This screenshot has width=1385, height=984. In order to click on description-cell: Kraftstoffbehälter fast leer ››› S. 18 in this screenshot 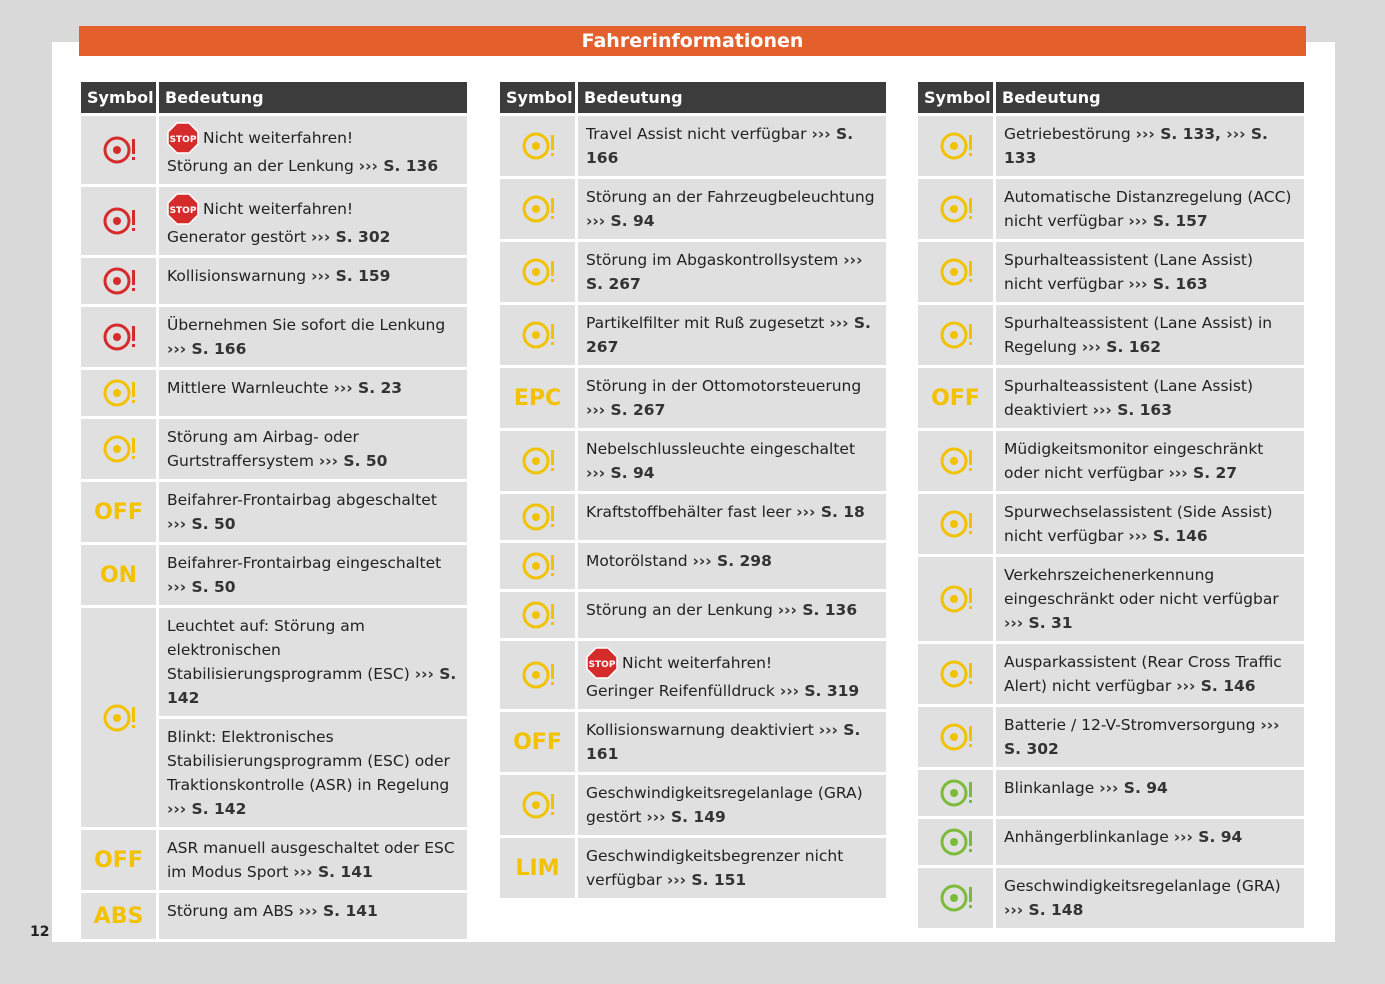, I will do `click(732, 517)`.